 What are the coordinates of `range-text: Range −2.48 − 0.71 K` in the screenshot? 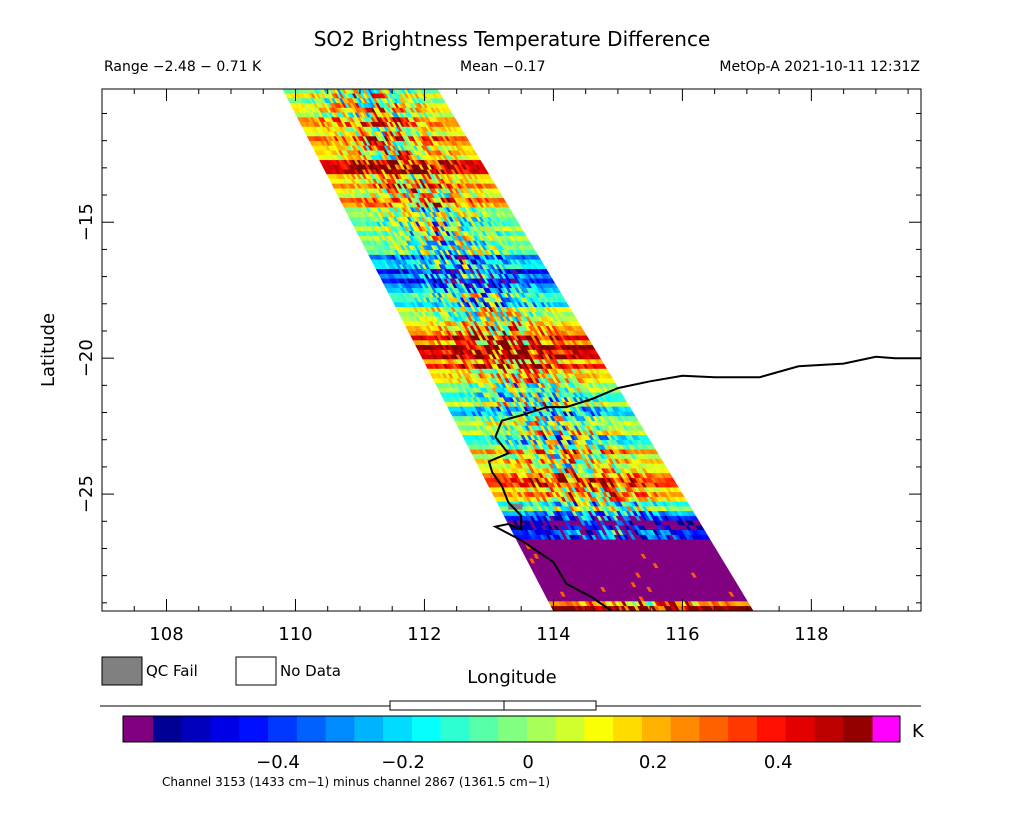 It's located at (183, 67).